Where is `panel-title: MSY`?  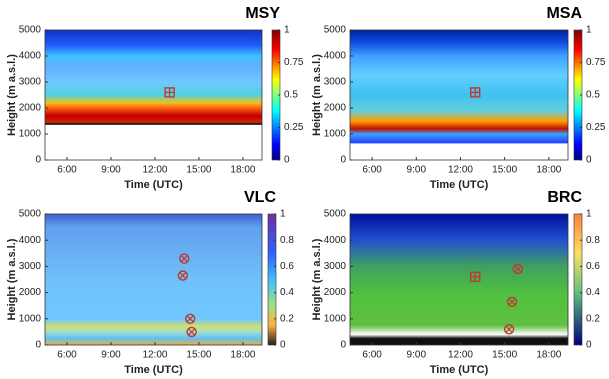
panel-title: MSY is located at coordinates (262, 13).